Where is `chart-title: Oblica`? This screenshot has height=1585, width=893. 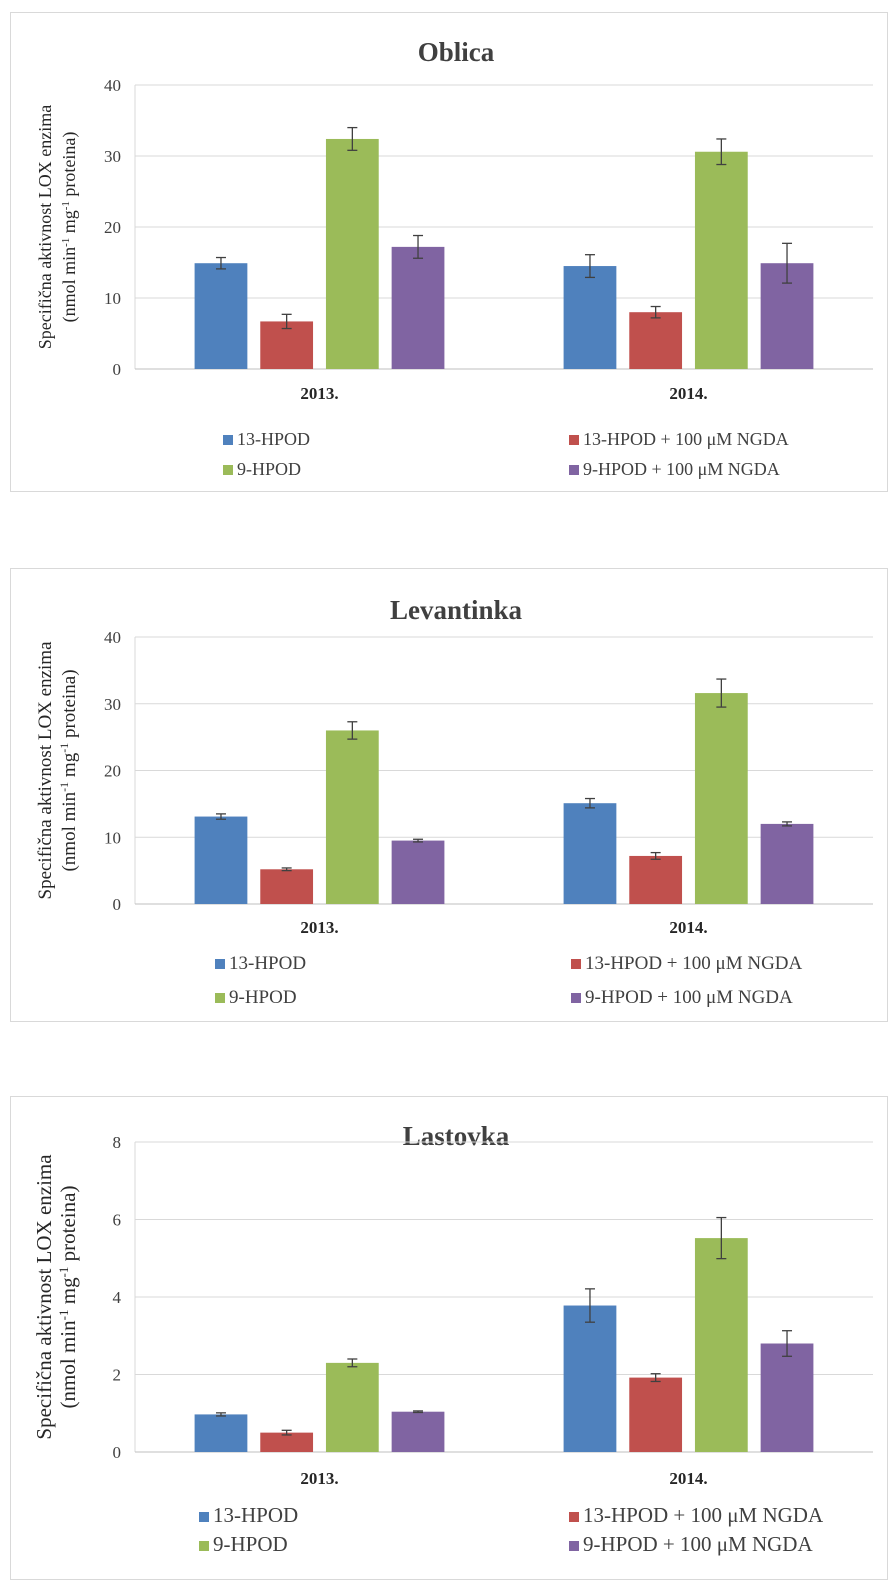 chart-title: Oblica is located at coordinates (456, 52).